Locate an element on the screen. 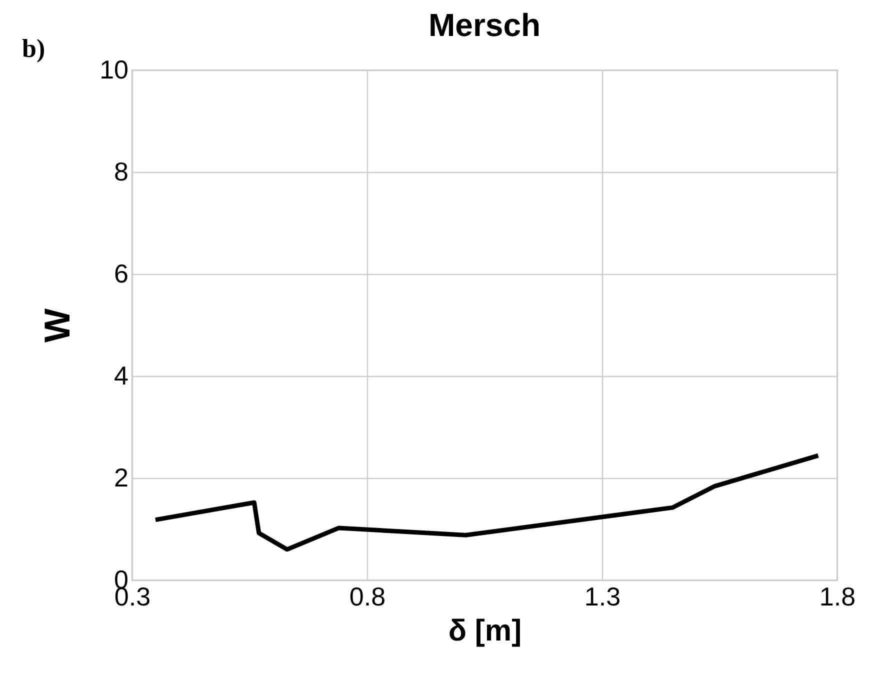  x-tick-label: 1.3 is located at coordinates (602, 597).